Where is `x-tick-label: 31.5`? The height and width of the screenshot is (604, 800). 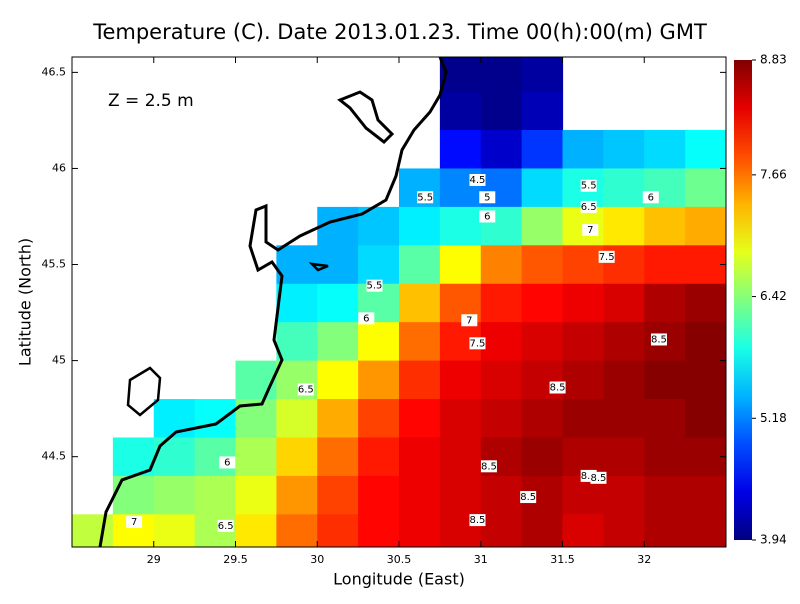
x-tick-label: 31.5 is located at coordinates (562, 559).